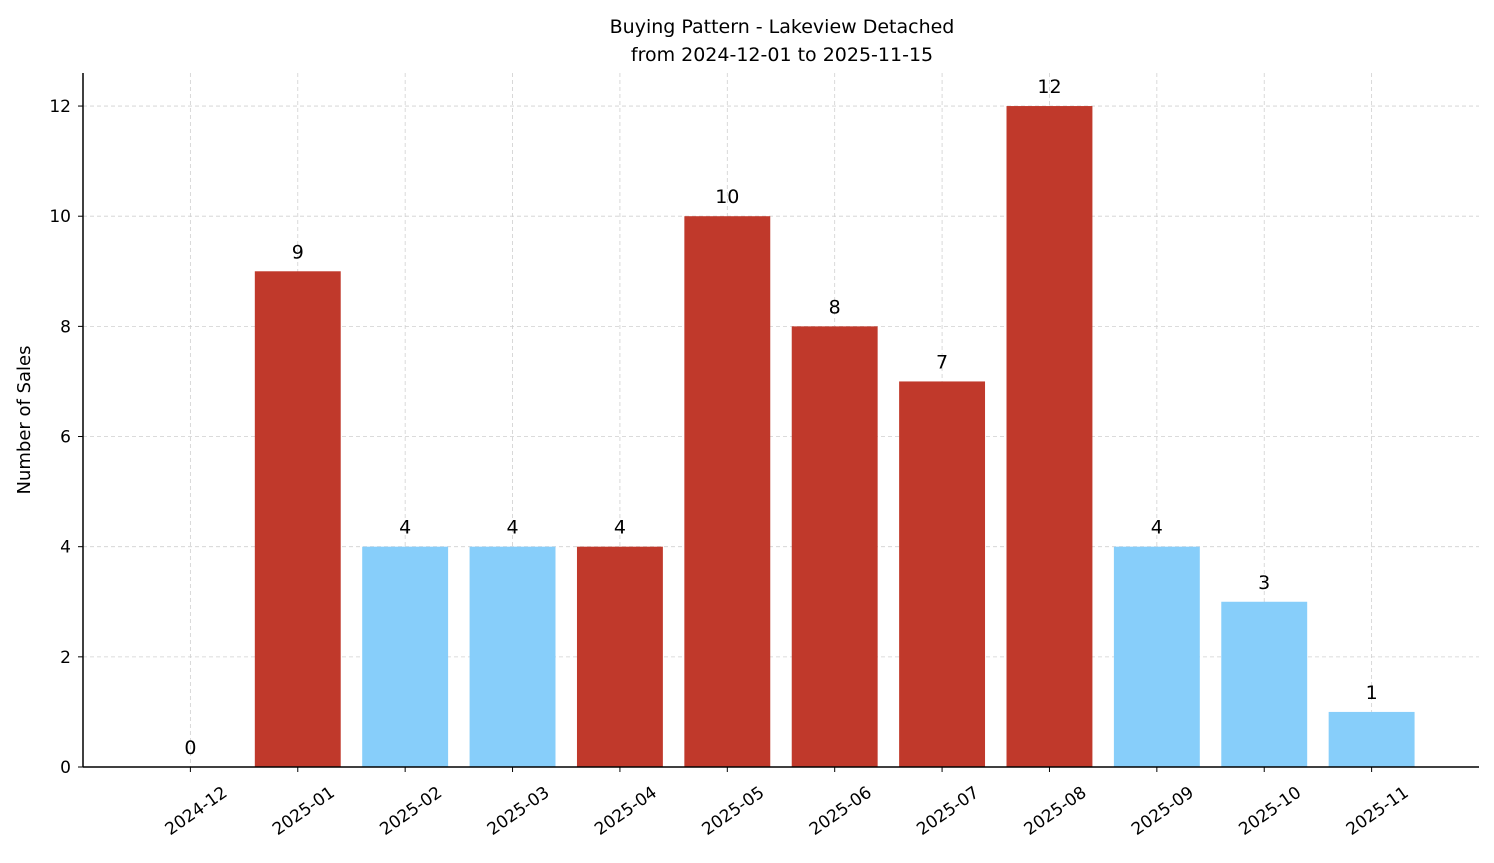  Describe the element at coordinates (841, 811) in the screenshot. I see `x-tick-label: 2025-06` at that location.